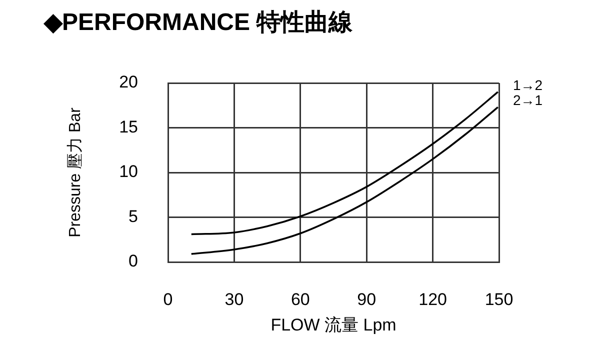 This screenshot has height=350, width=600. Describe the element at coordinates (528, 84) in the screenshot. I see `series-label: 1→2` at that location.